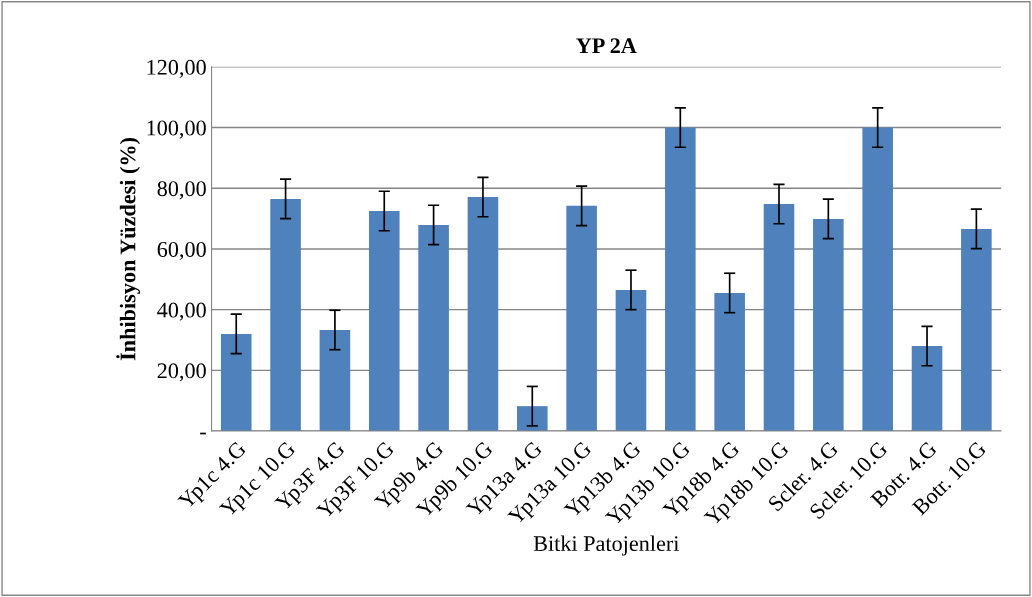 This screenshot has width=1032, height=597. What do you see at coordinates (176, 68) in the screenshot?
I see `y-tick-label: 120,00` at bounding box center [176, 68].